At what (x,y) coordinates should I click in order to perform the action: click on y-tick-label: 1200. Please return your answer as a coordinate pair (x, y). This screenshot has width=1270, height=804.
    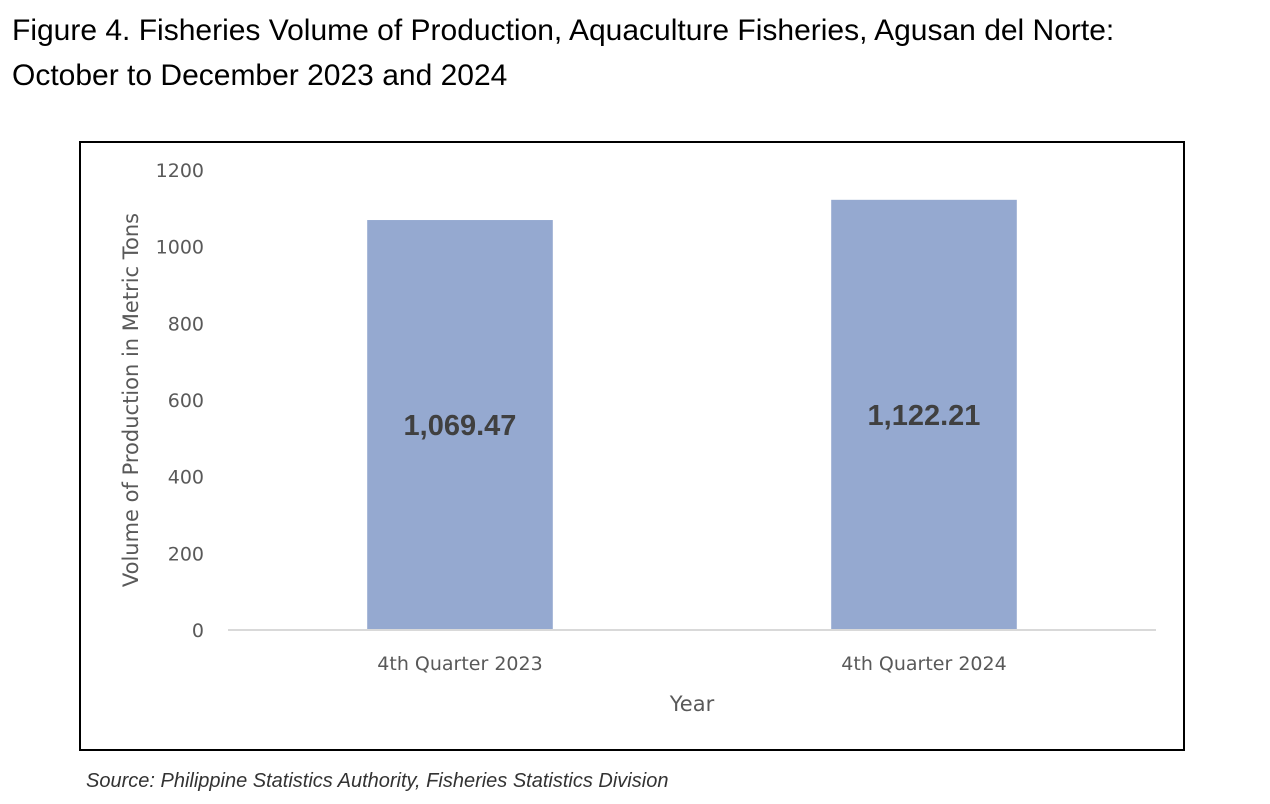
    Looking at the image, I should click on (180, 171).